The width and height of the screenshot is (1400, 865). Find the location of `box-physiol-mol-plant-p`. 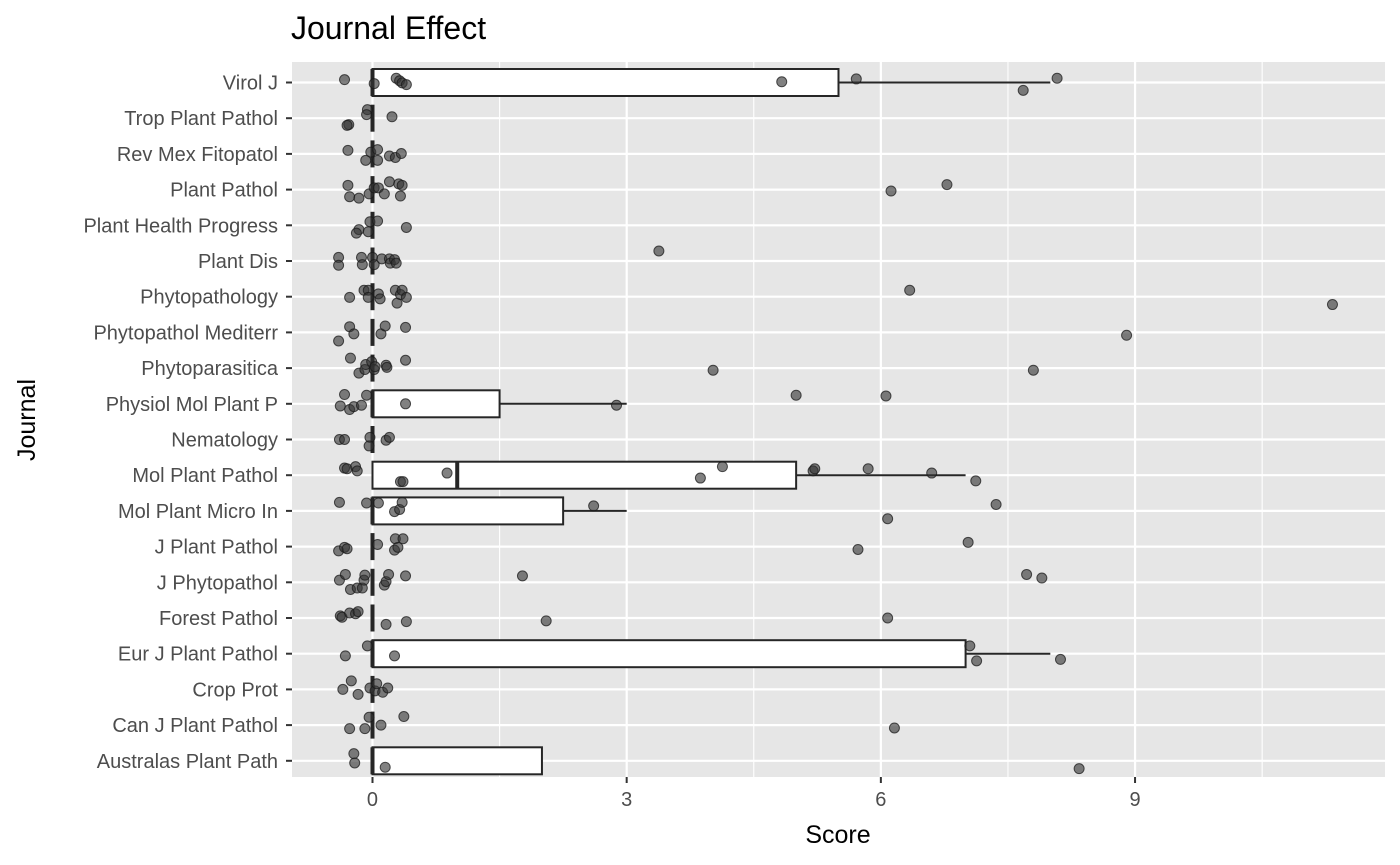

box-physiol-mol-plant-p is located at coordinates (498, 404).